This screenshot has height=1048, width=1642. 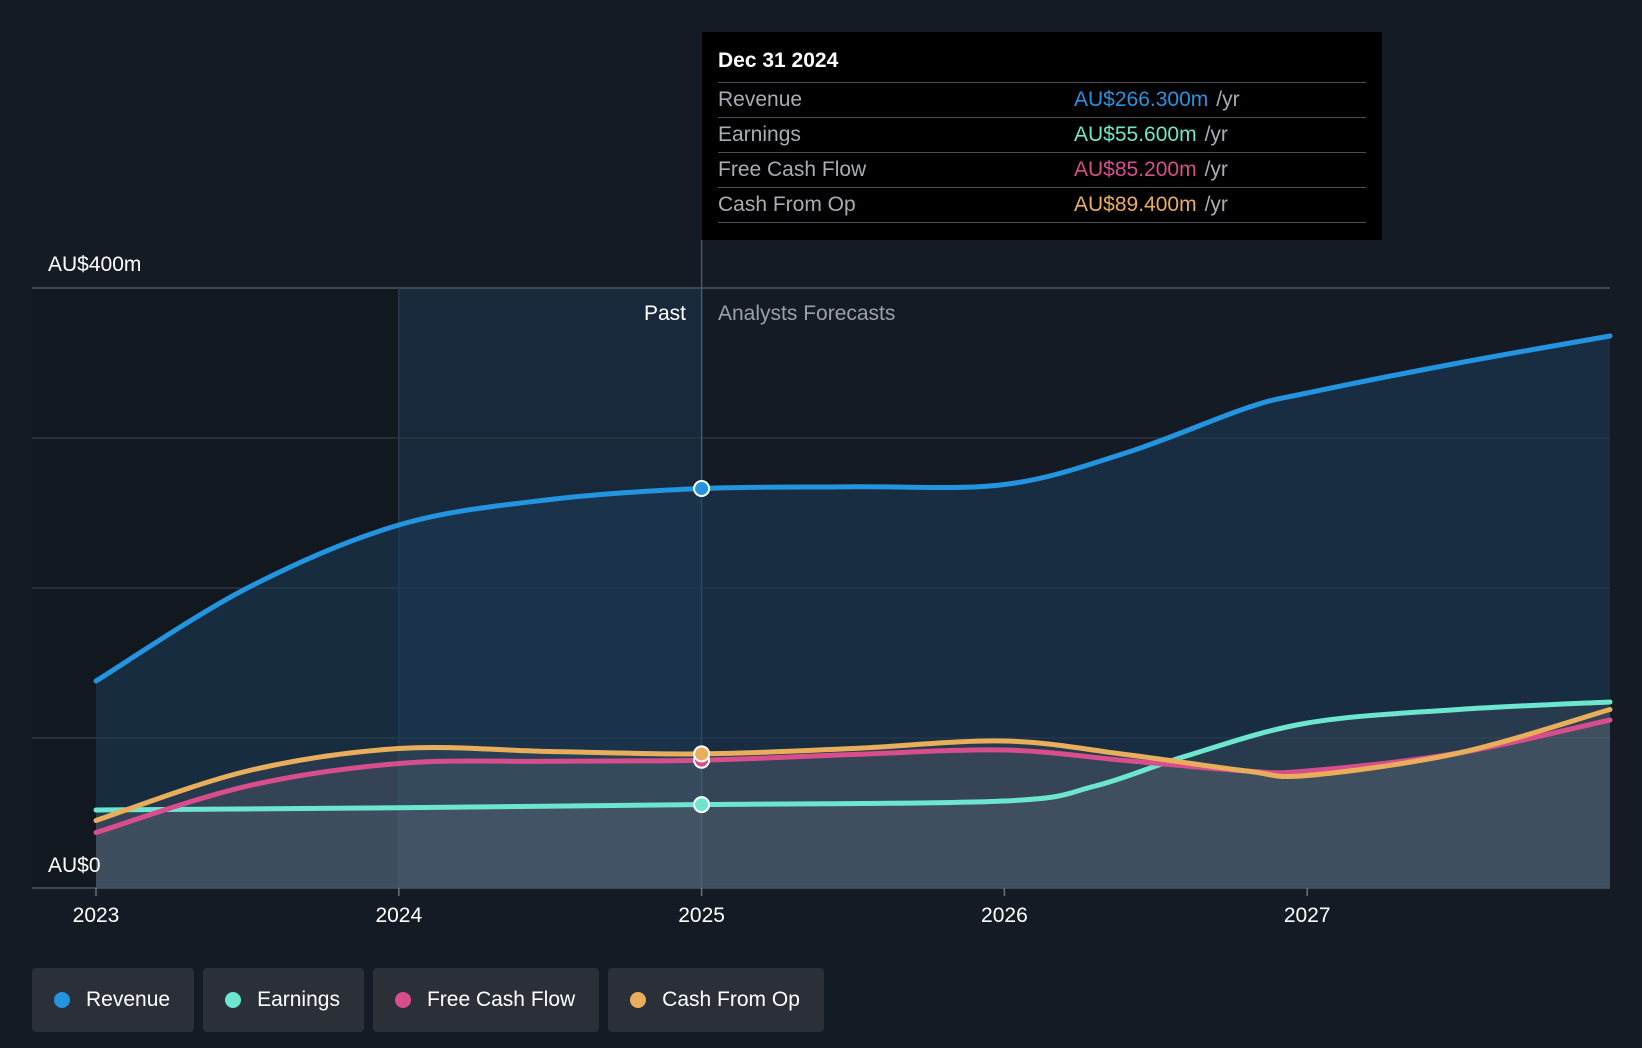 I want to click on legend-item-revenue: Revenue, so click(x=113, y=1000).